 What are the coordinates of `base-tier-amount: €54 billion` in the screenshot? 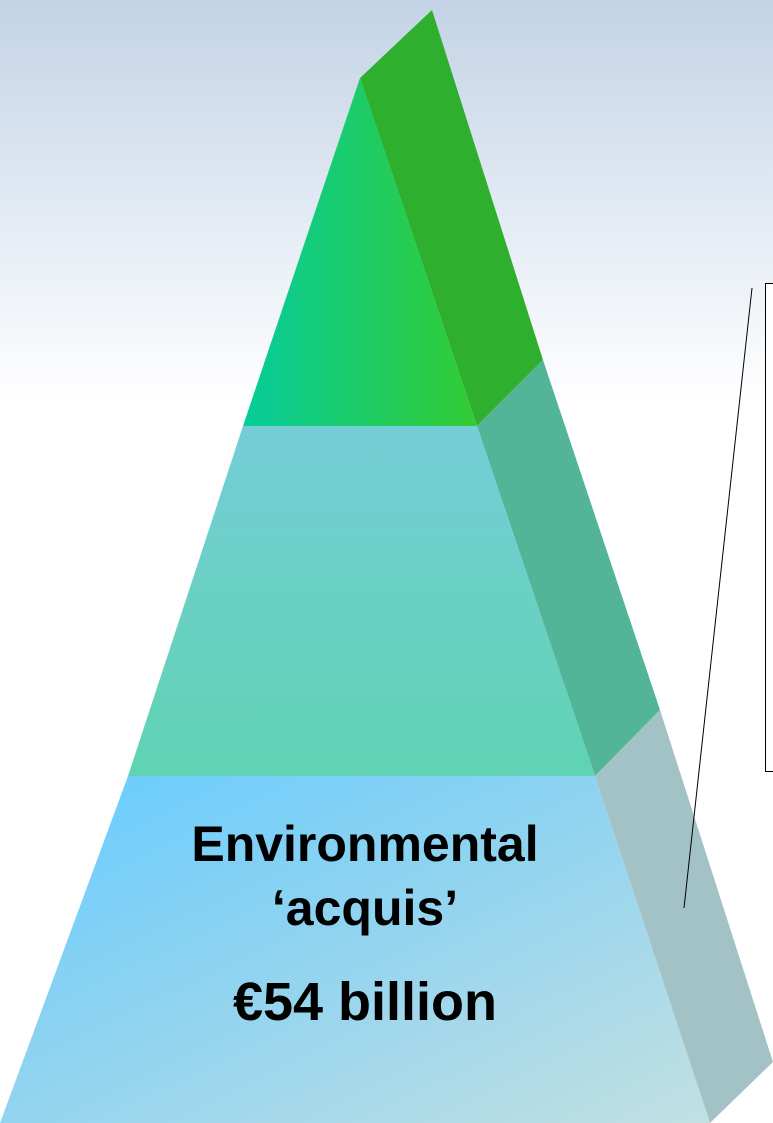 It's located at (365, 1002).